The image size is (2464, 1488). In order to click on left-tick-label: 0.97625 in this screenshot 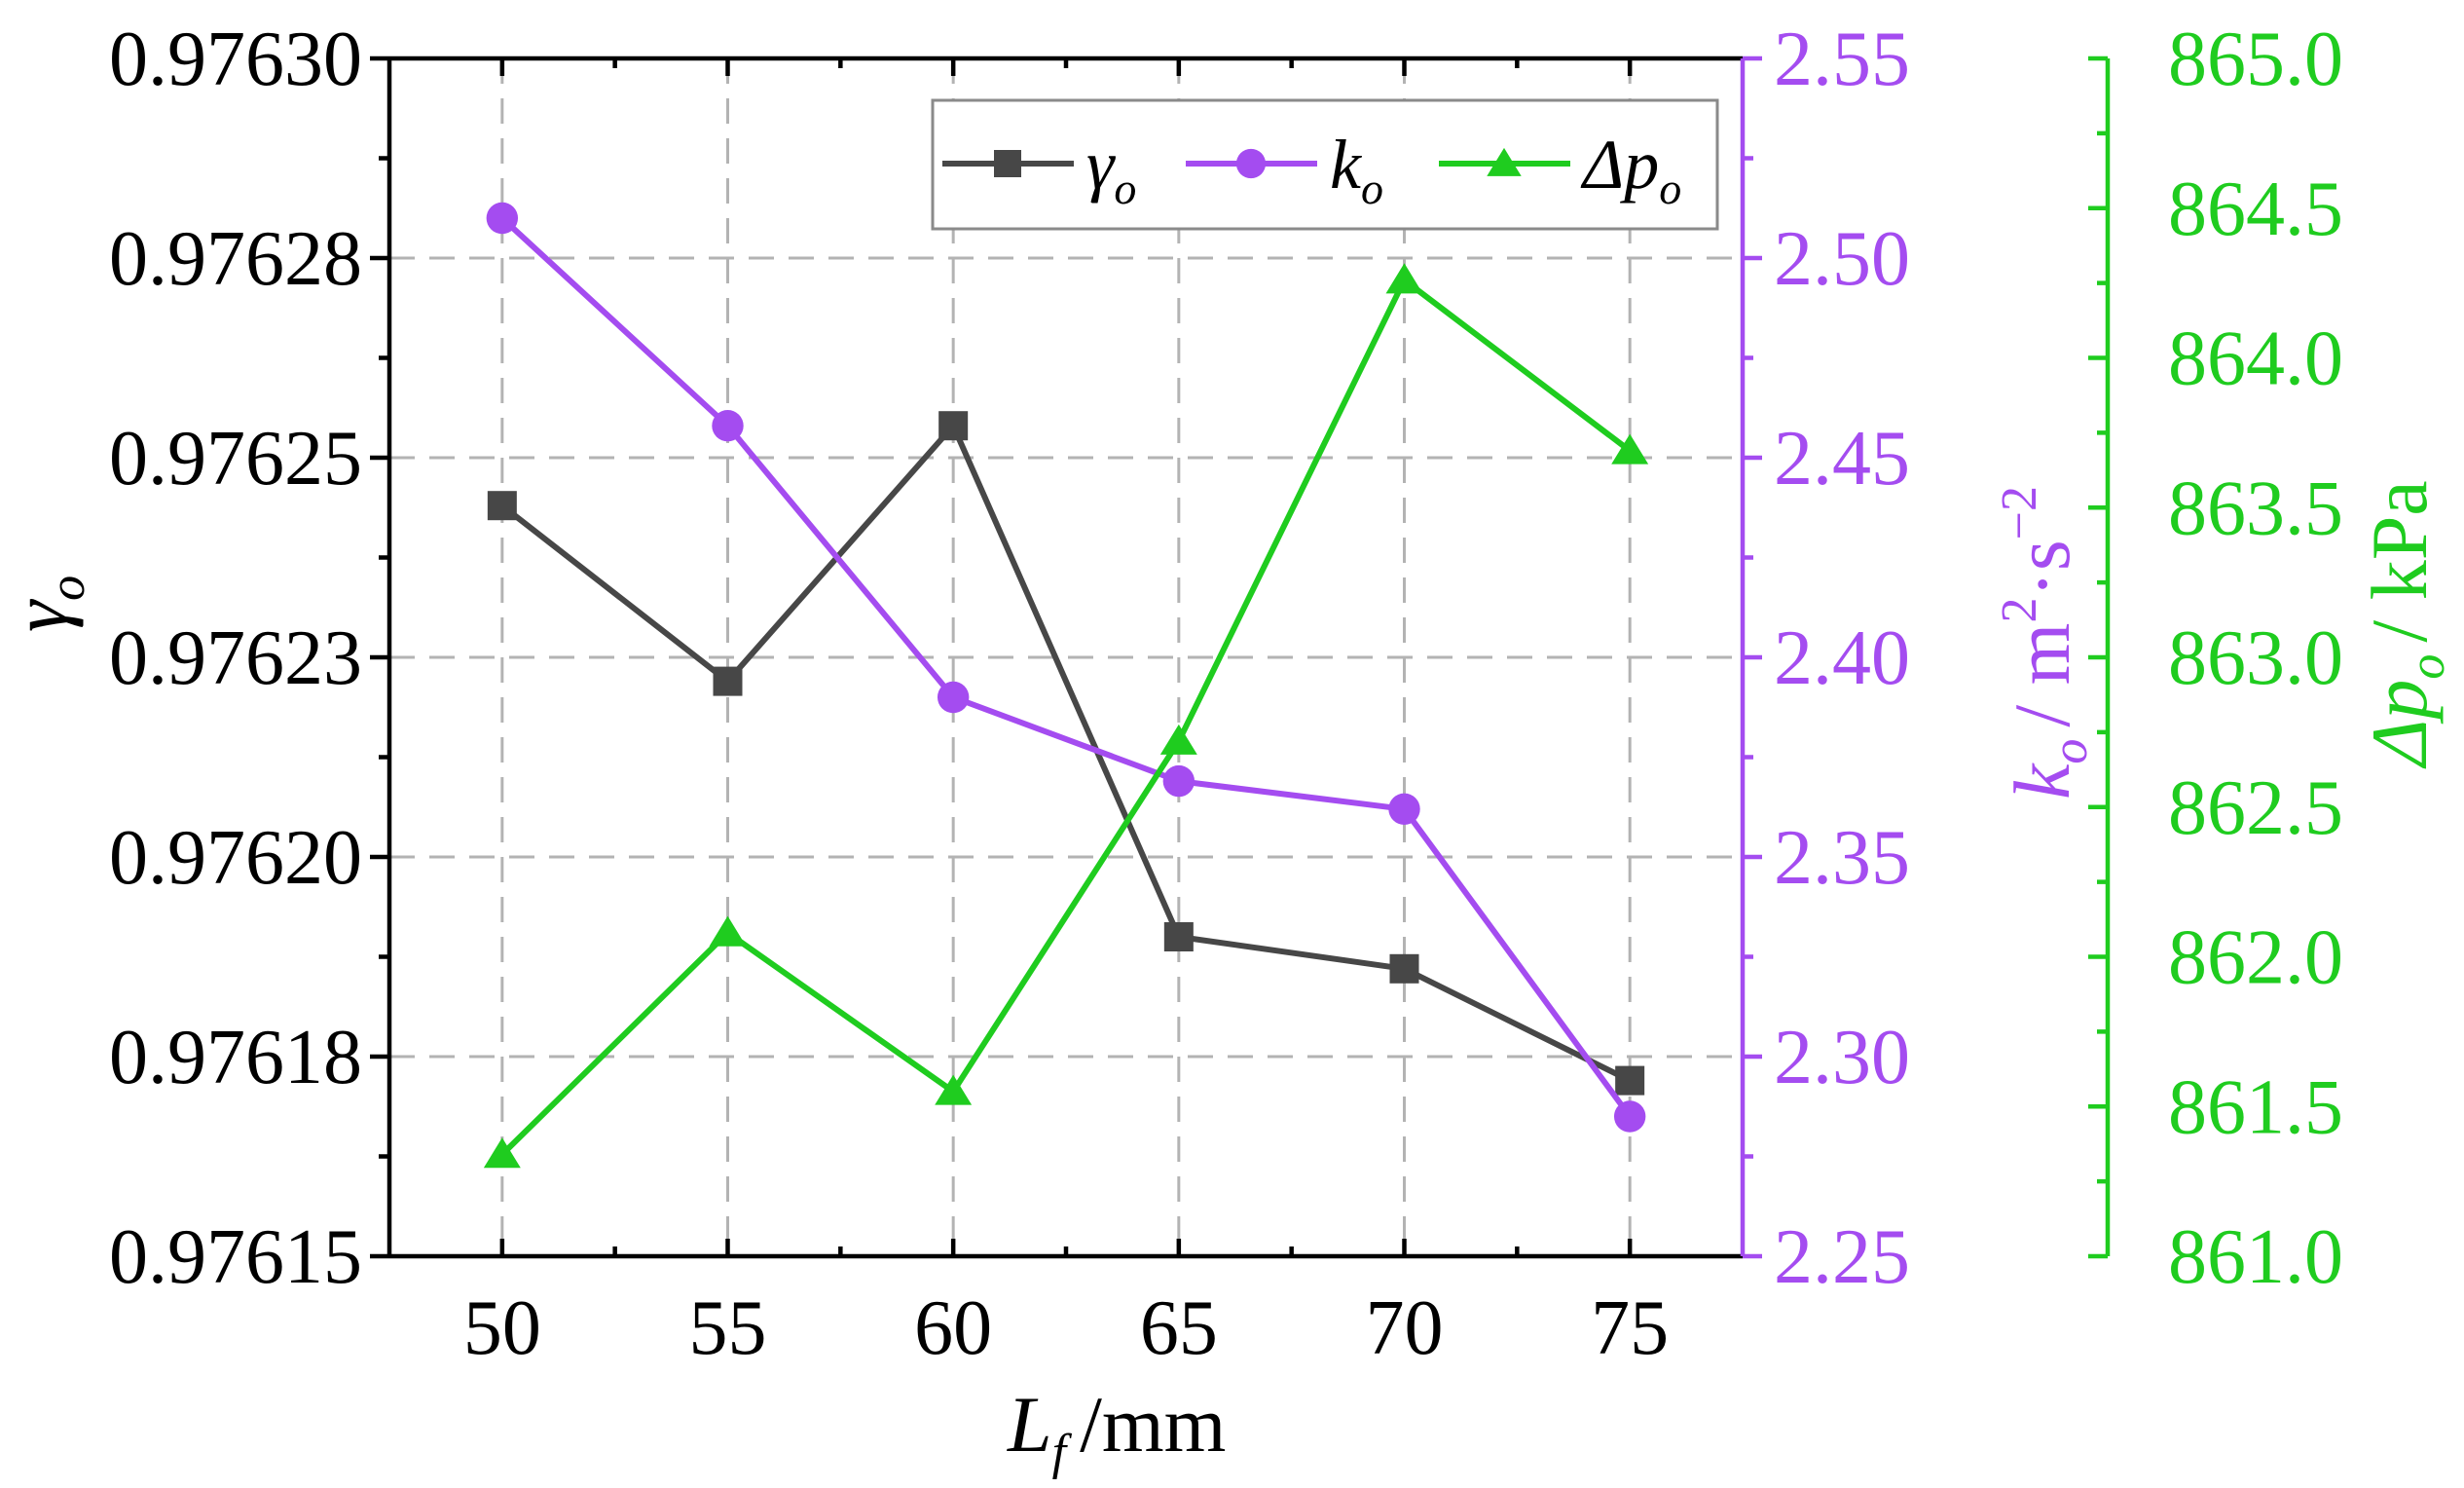, I will do `click(236, 459)`.